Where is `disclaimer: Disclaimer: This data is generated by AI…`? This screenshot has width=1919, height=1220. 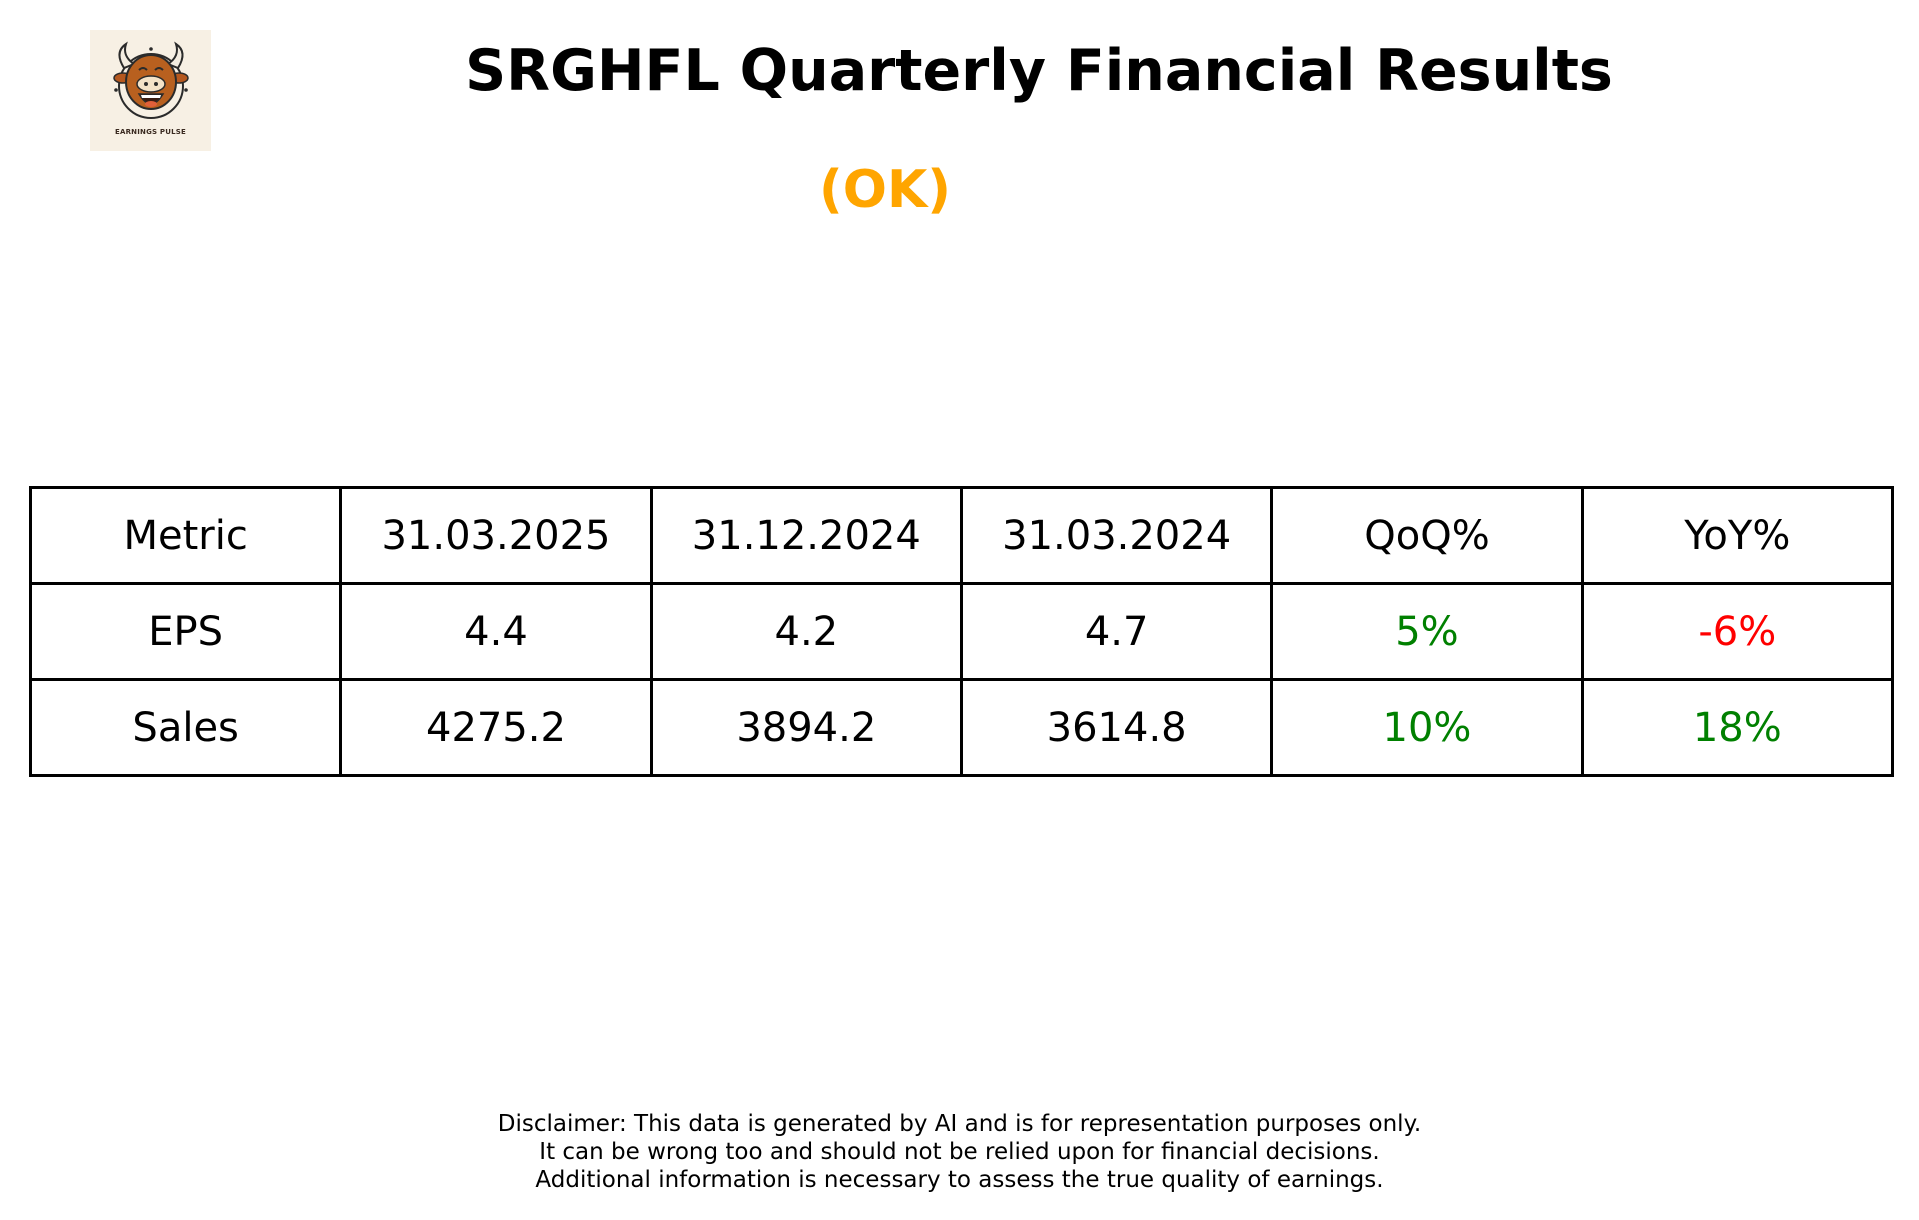
disclaimer: Disclaimer: This data is generated by AI… is located at coordinates (959, 1152).